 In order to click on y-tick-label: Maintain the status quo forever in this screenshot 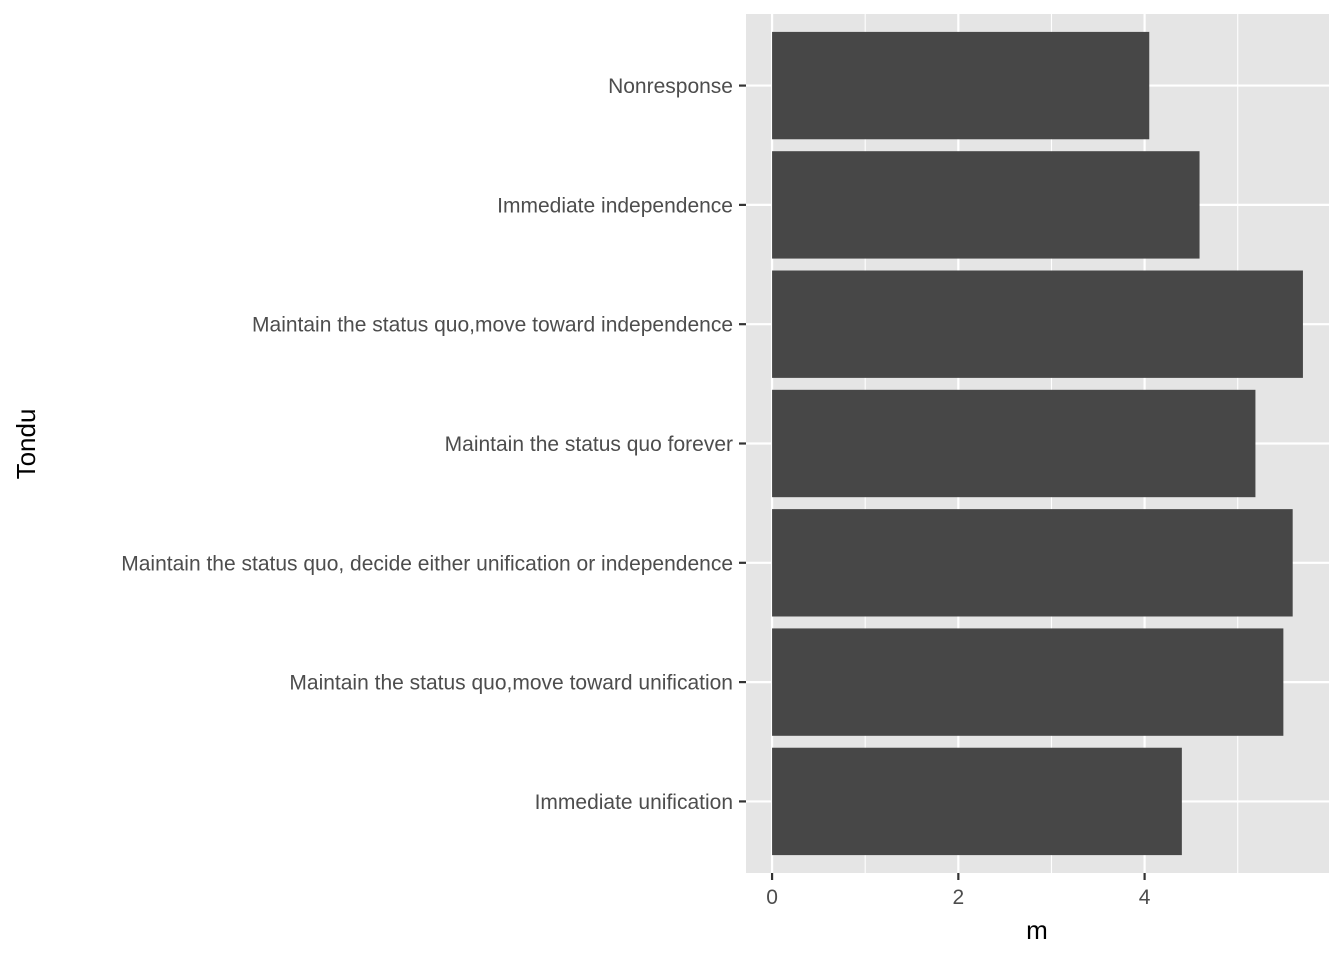, I will do `click(589, 444)`.